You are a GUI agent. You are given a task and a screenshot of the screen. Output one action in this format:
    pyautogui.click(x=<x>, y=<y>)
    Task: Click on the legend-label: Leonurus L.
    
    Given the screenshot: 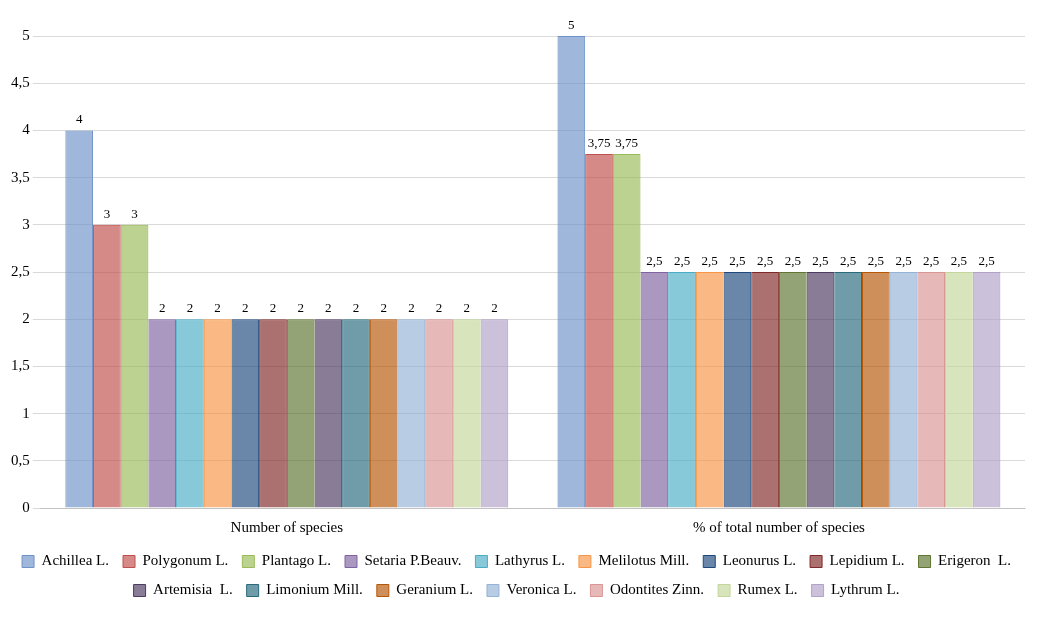 What is the action you would take?
    pyautogui.click(x=759, y=560)
    